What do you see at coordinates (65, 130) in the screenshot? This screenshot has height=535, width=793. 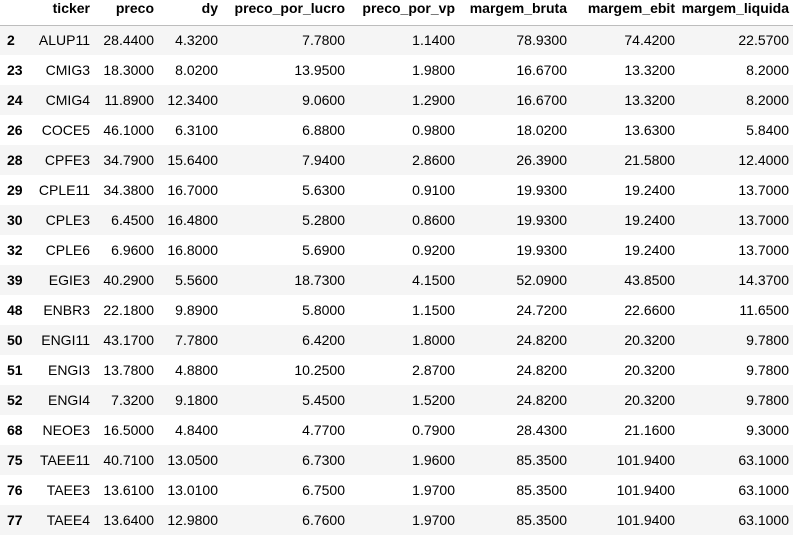 I see `cell-ticker: COCE5` at bounding box center [65, 130].